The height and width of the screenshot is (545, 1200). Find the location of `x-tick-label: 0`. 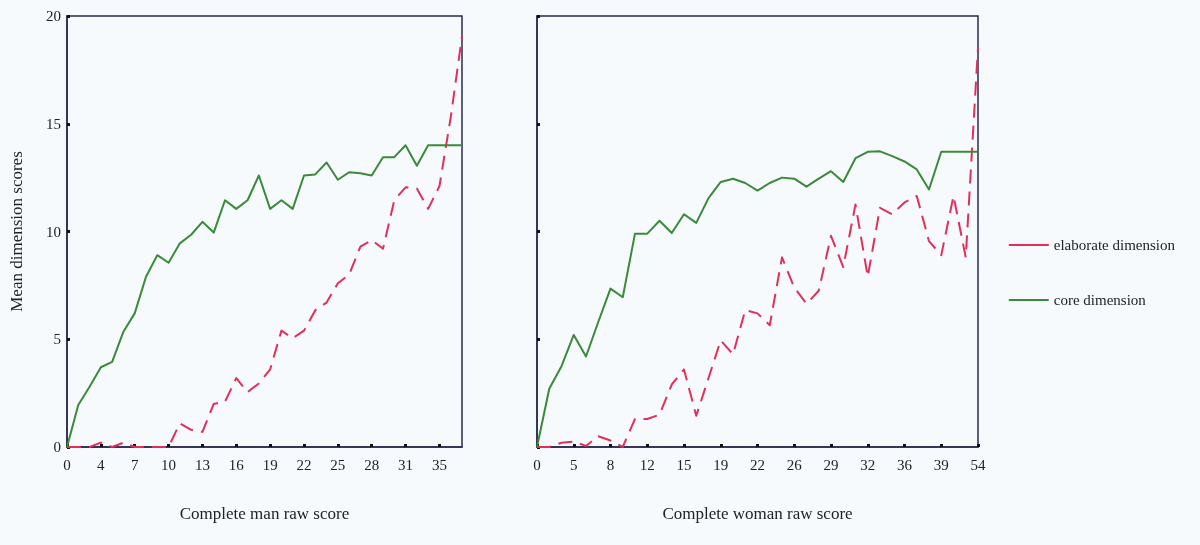

x-tick-label: 0 is located at coordinates (537, 464).